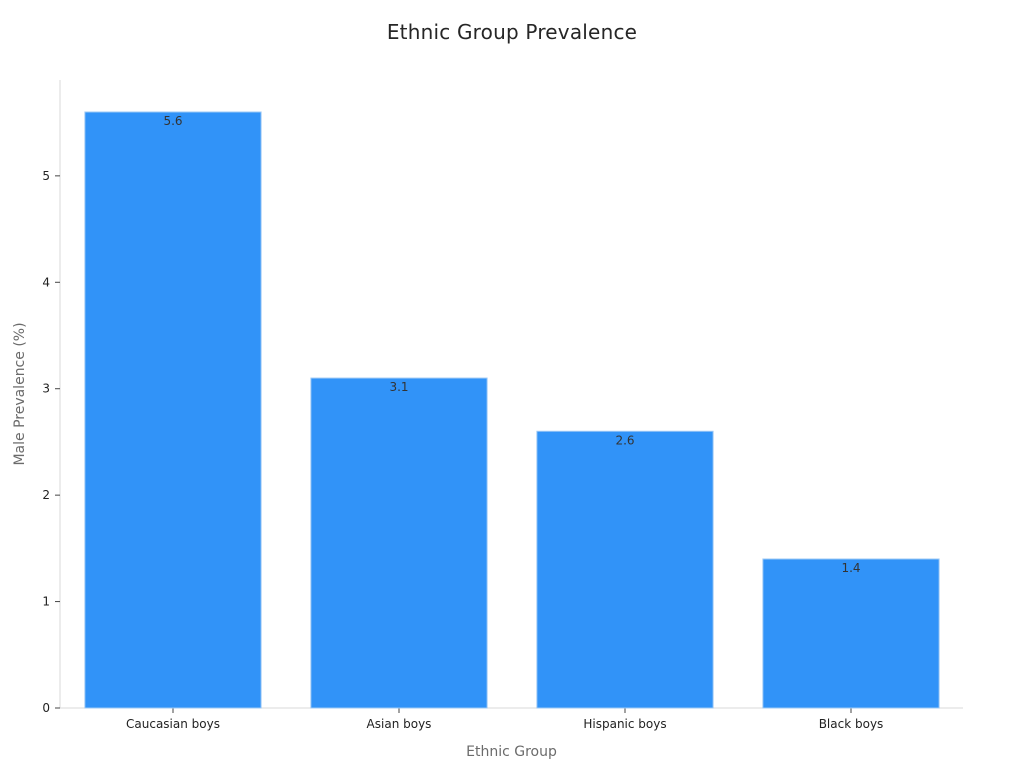 The image size is (1024, 768). Describe the element at coordinates (512, 32) in the screenshot. I see `chart-title: Ethnic Group Prevalence` at that location.